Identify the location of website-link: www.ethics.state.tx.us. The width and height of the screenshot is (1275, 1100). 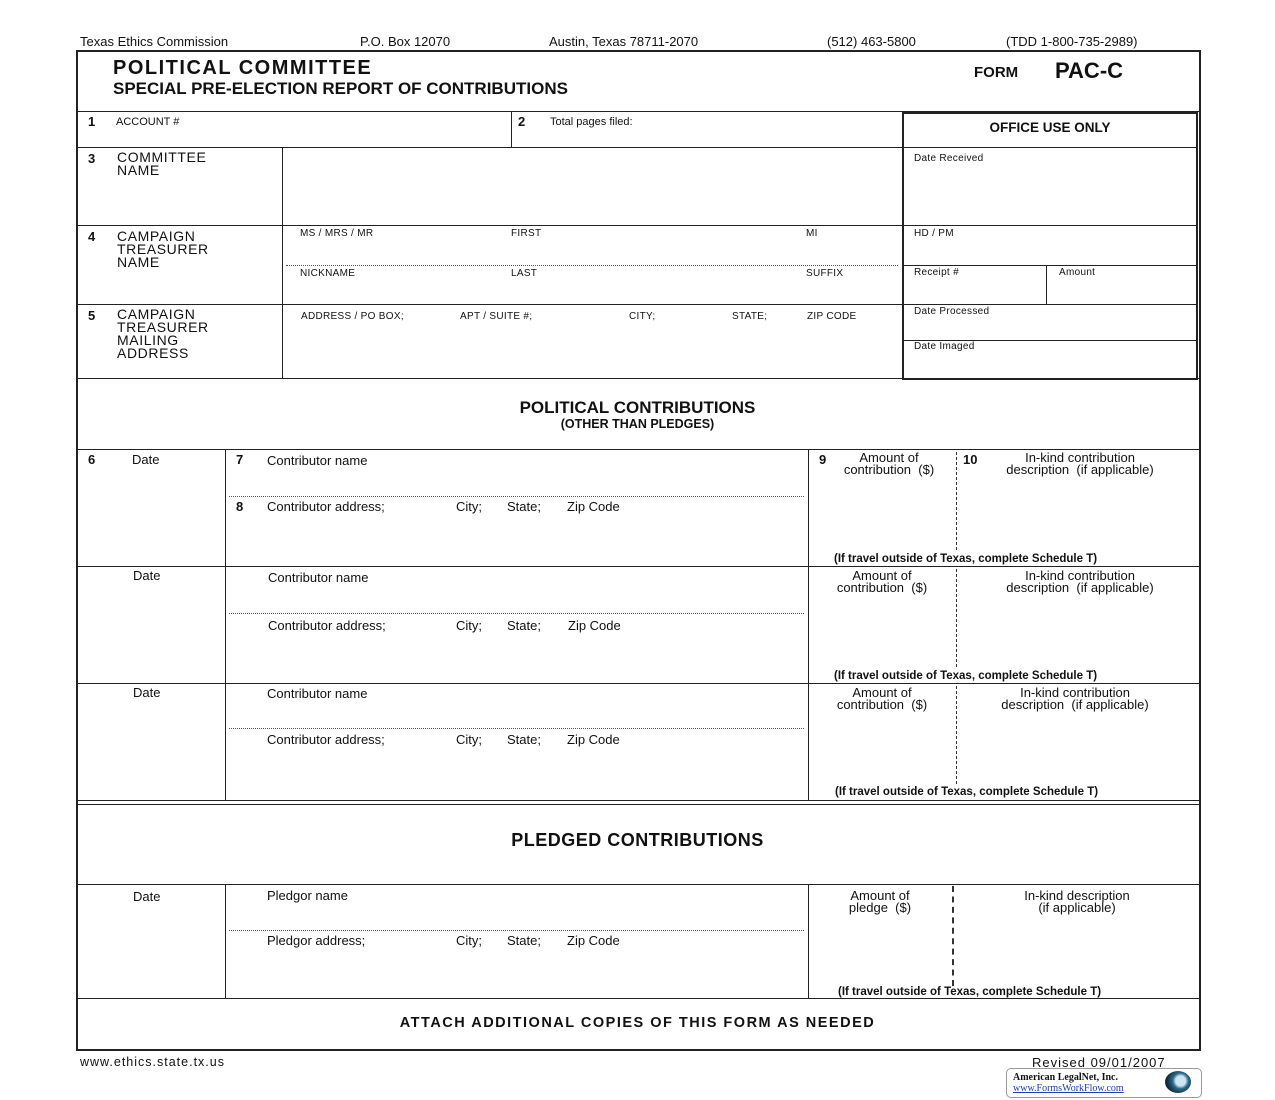
(152, 1062).